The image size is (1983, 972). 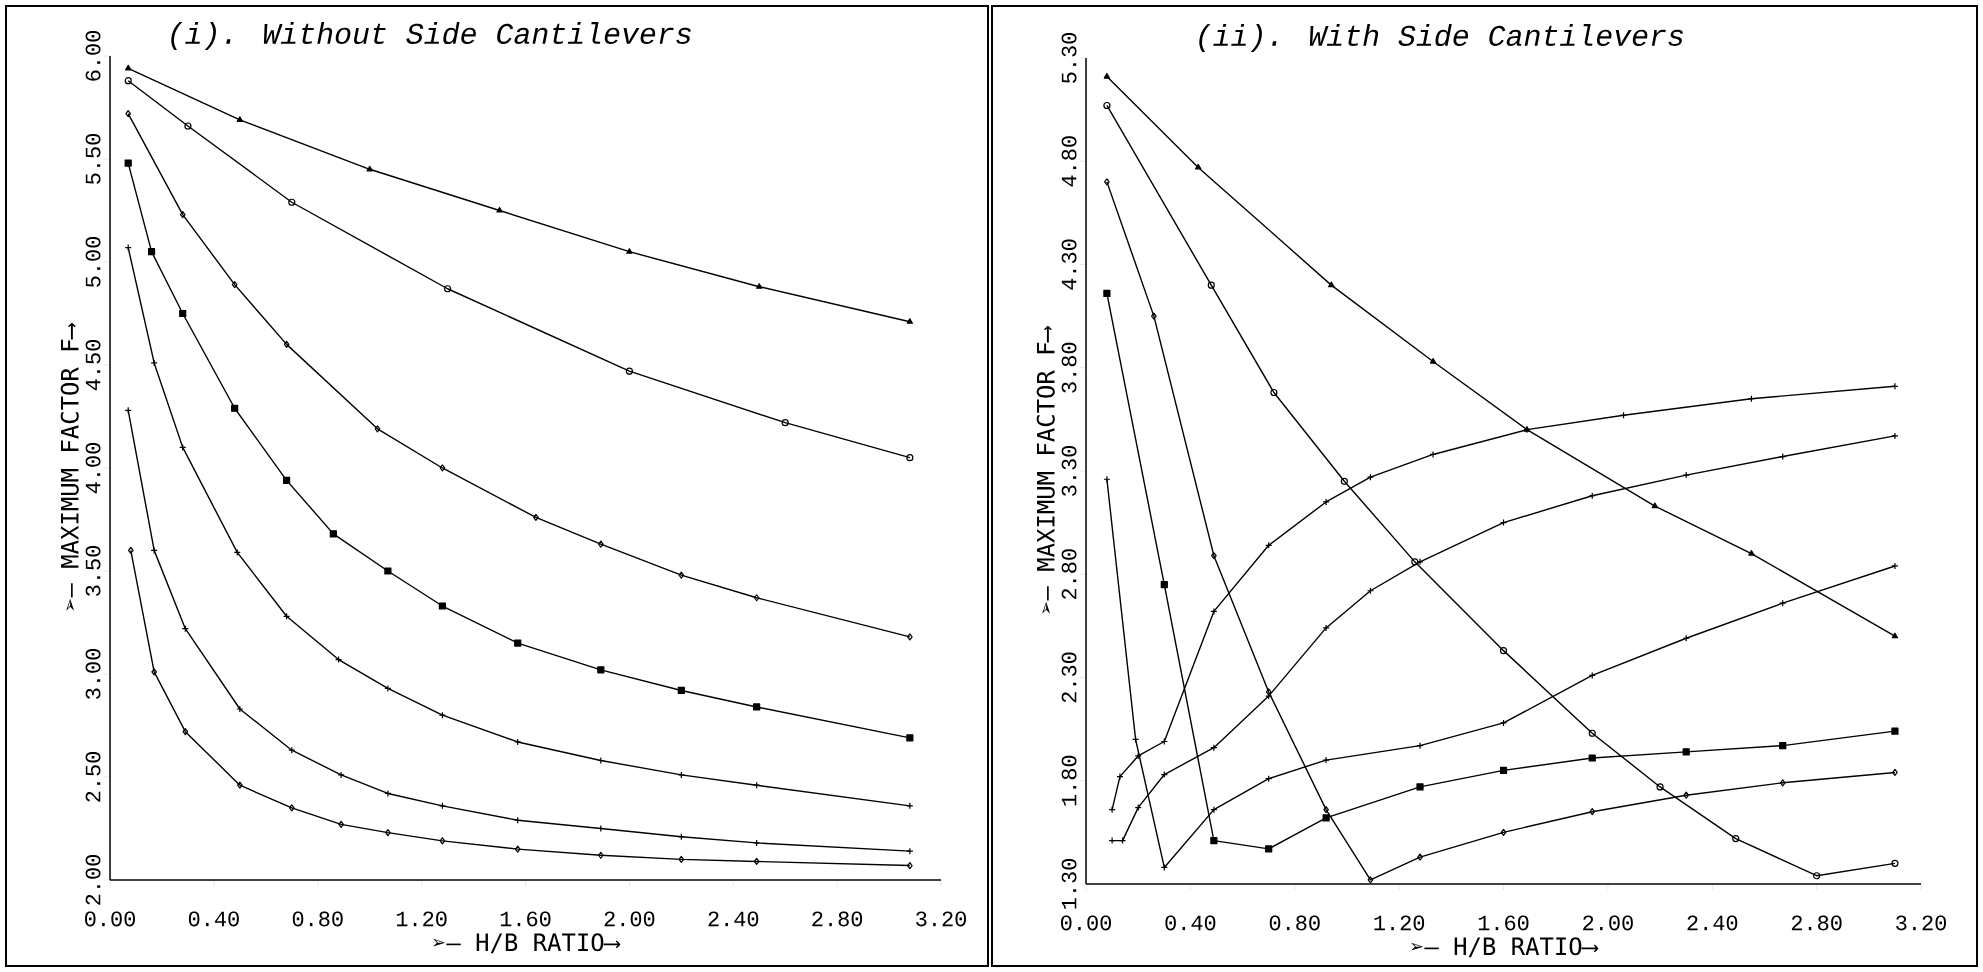 What do you see at coordinates (93, 159) in the screenshot?
I see `y-tick-label: 5.50` at bounding box center [93, 159].